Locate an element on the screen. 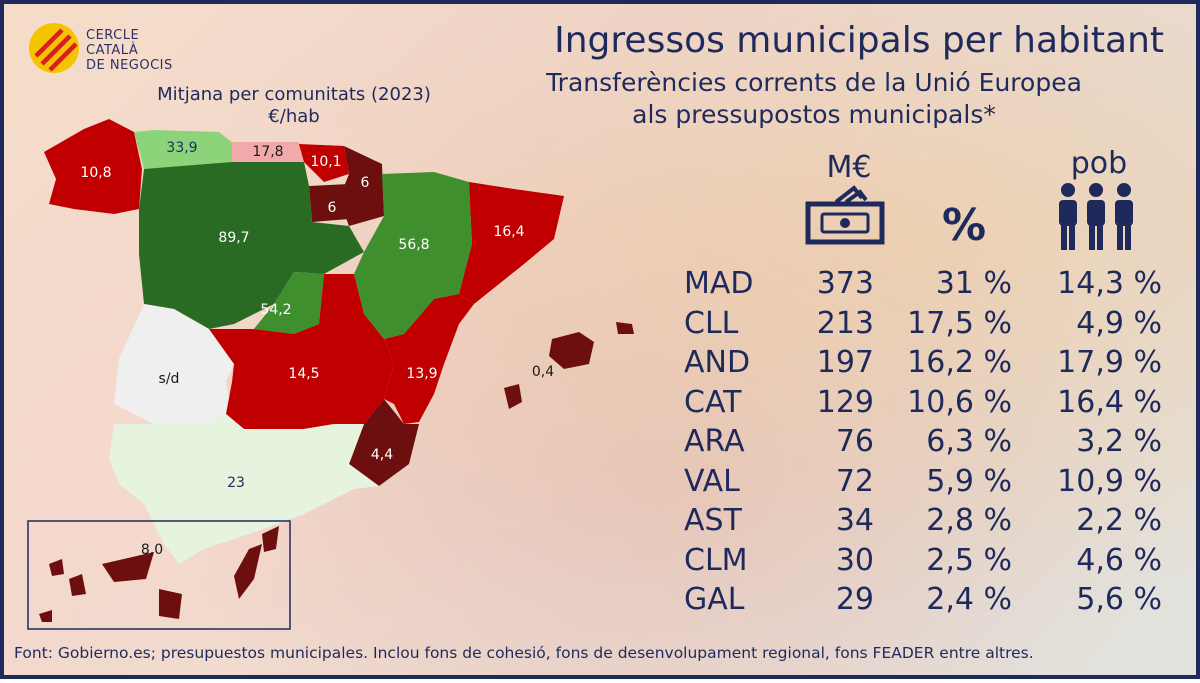  table-row: AND 197 16,2 % 17,9 % is located at coordinates (924, 365).